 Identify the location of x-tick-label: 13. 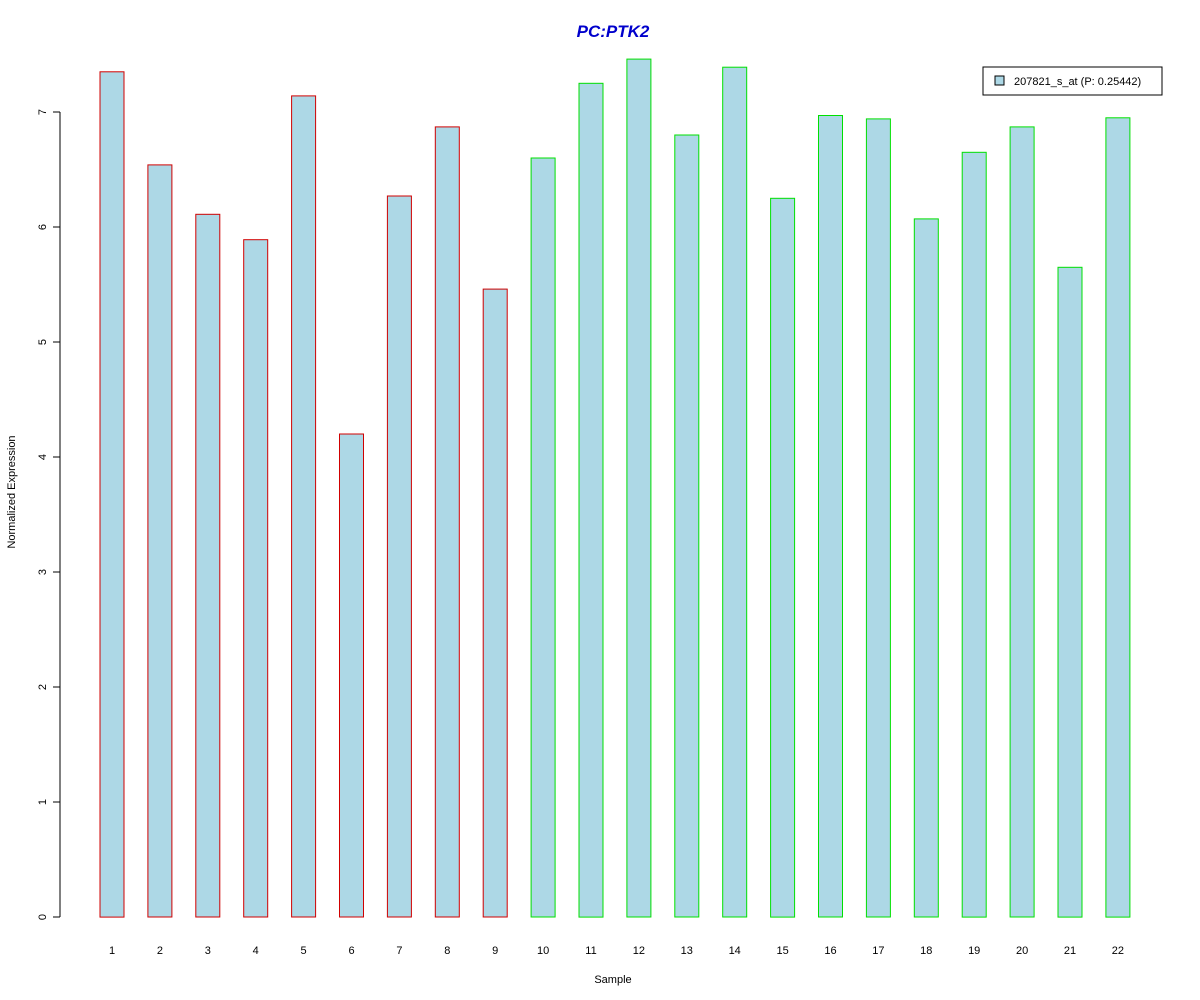
(687, 951).